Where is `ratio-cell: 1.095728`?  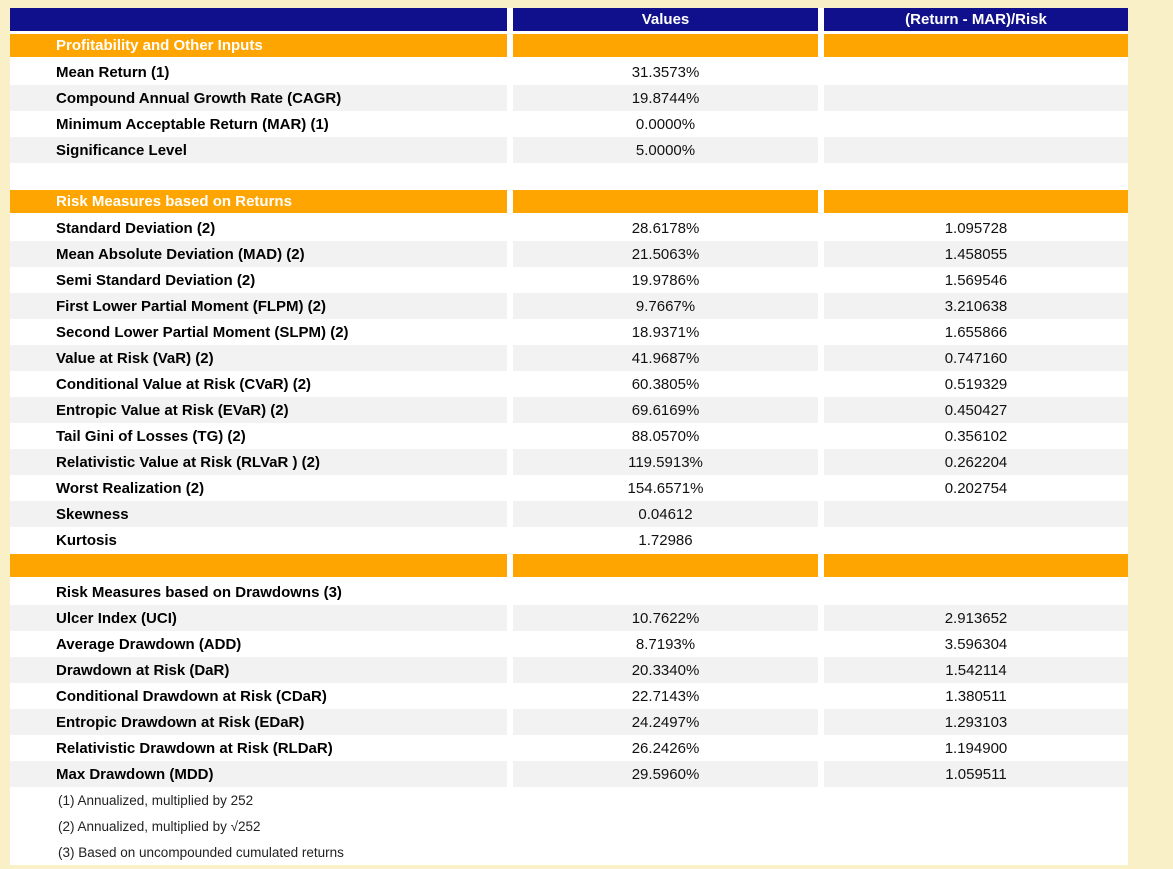
ratio-cell: 1.095728 is located at coordinates (973, 228).